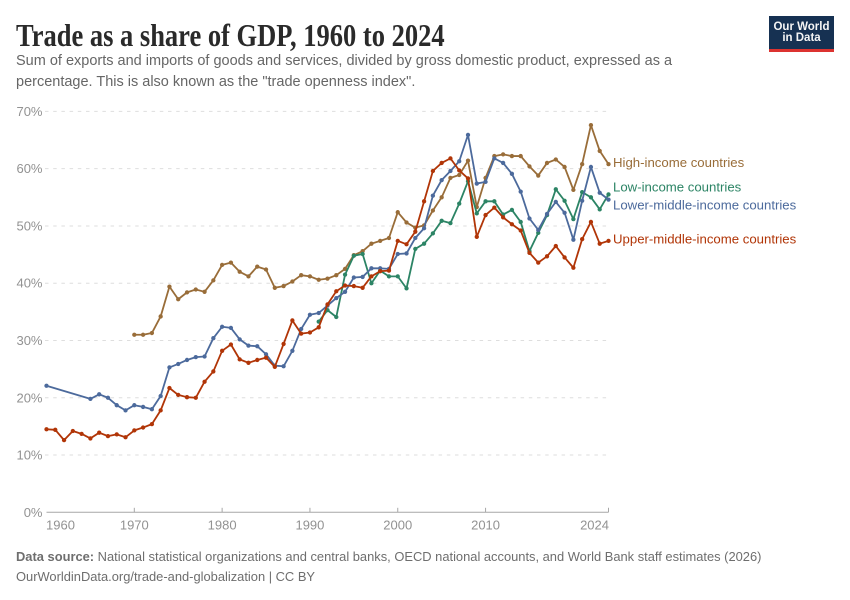  Describe the element at coordinates (33, 512) in the screenshot. I see `svg-text: 0%` at that location.